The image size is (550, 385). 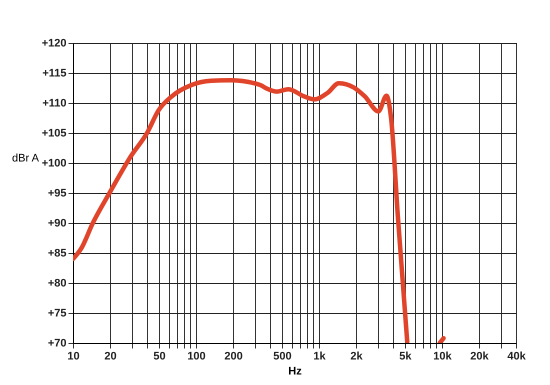 I want to click on y-tick-label: +85, so click(x=57, y=254).